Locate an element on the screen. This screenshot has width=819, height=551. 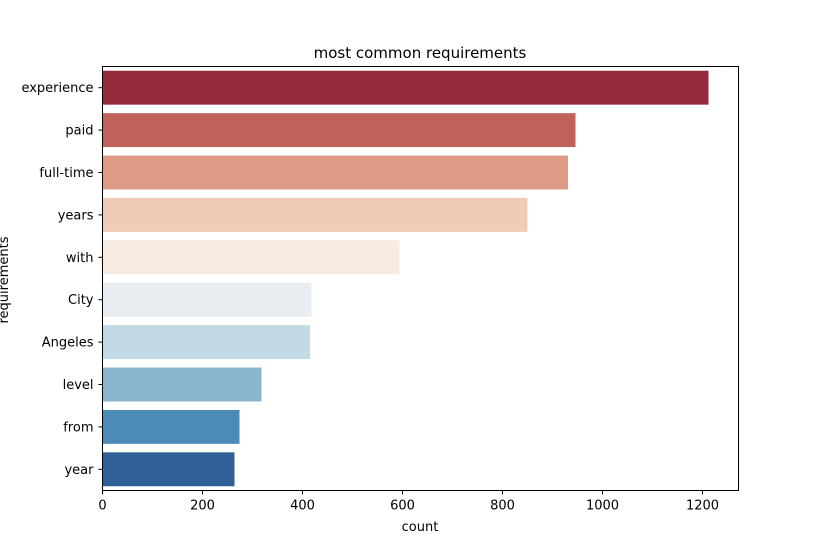
y-axis-label: requirements is located at coordinates (6, 279).